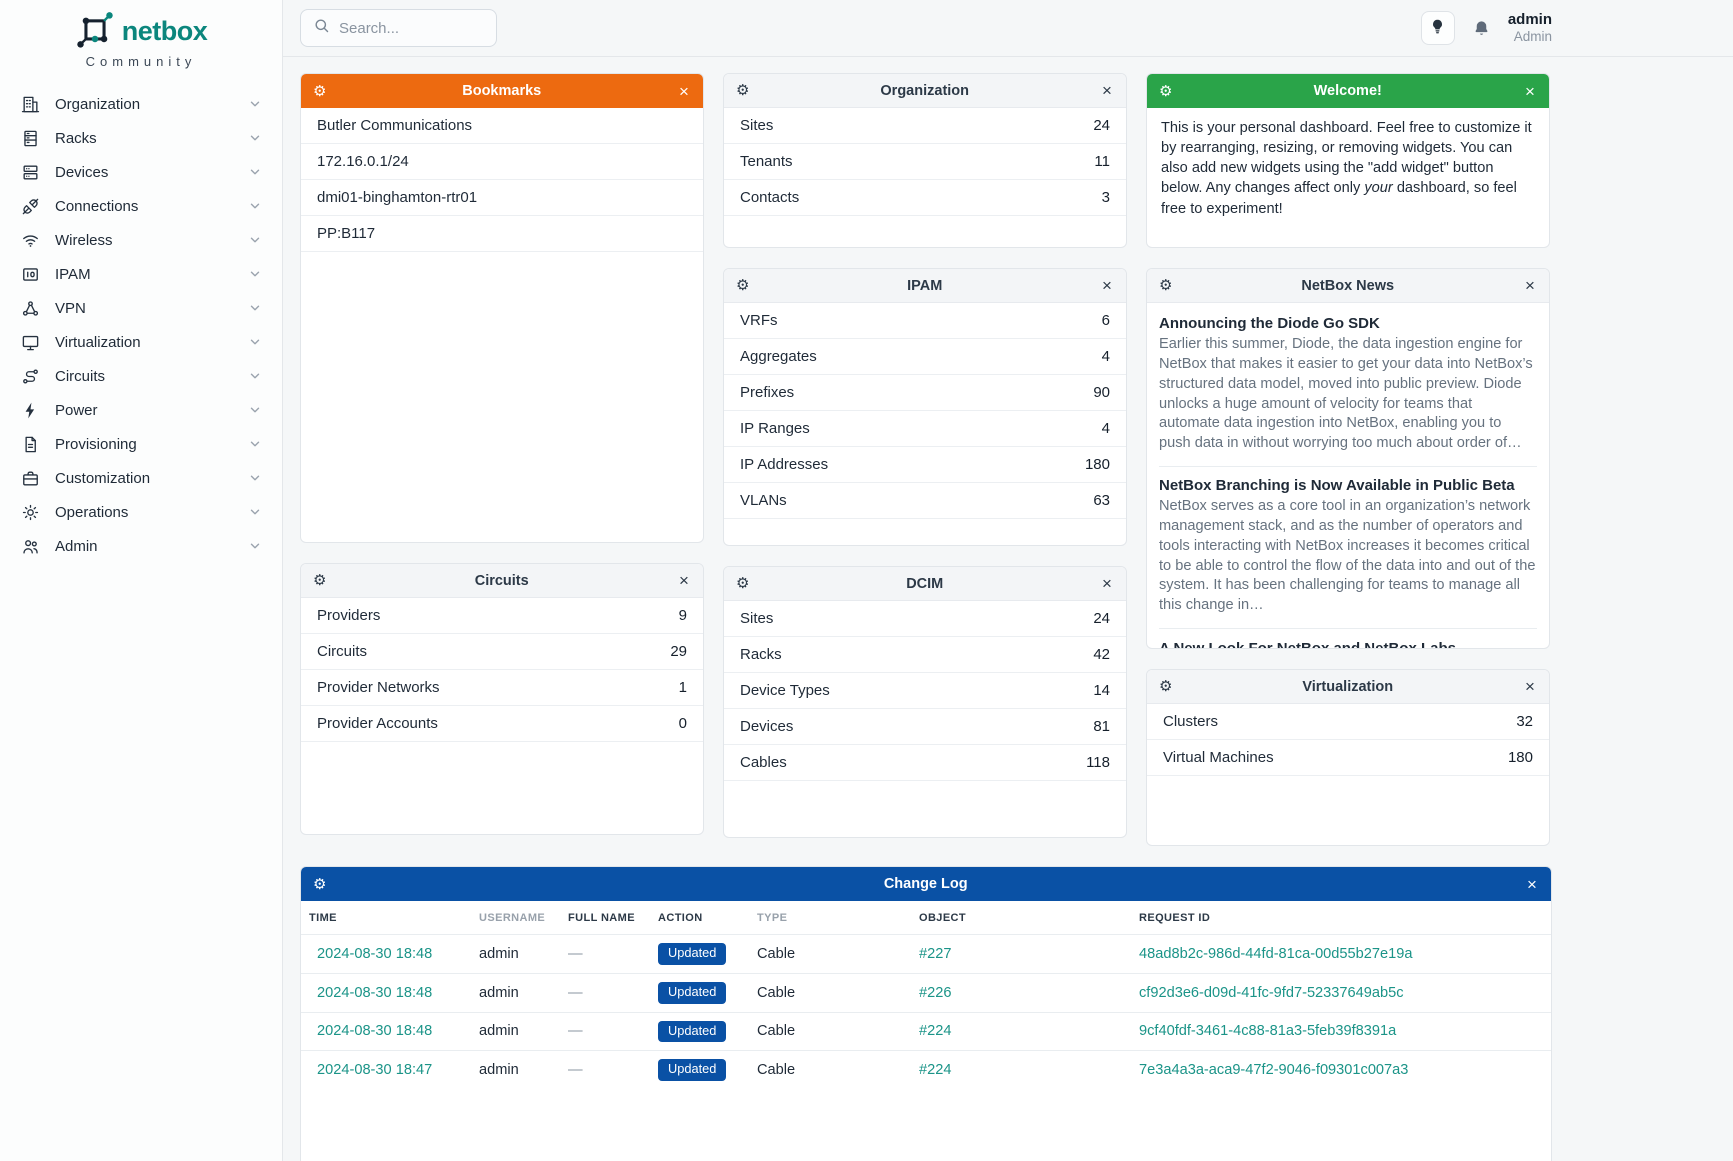 The height and width of the screenshot is (1161, 1733). I want to click on column-header: FULL NAME, so click(601, 918).